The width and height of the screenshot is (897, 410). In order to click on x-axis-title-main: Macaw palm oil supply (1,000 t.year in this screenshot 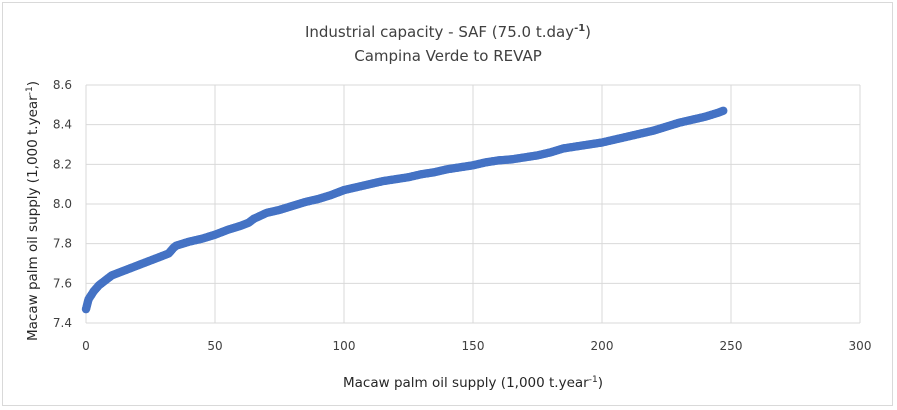, I will do `click(466, 383)`.